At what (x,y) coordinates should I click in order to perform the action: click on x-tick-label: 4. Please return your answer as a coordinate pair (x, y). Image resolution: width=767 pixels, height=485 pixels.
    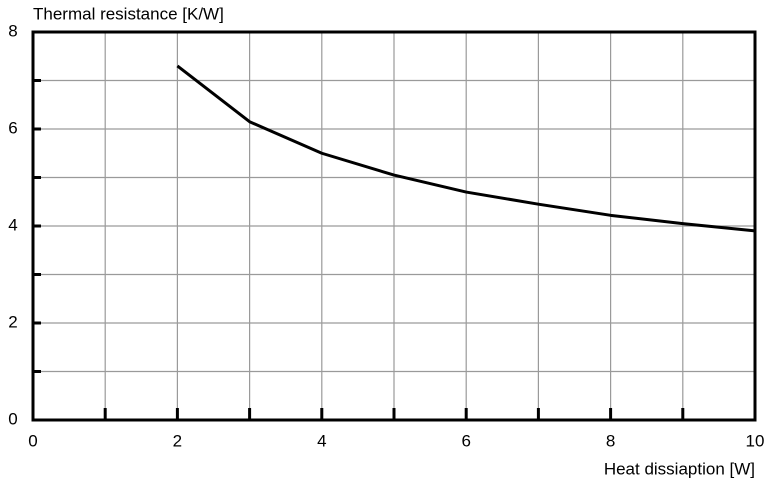
    Looking at the image, I should click on (321, 440).